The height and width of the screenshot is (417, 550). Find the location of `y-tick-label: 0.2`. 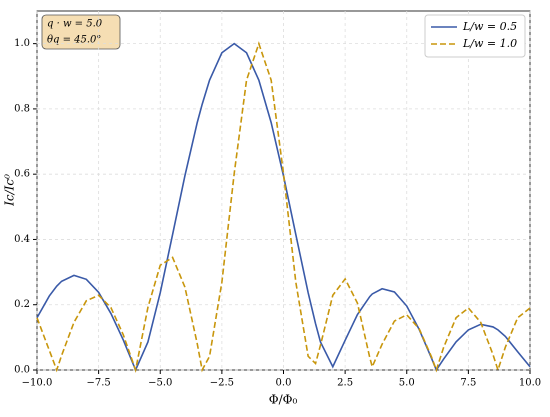

y-tick-label: 0.2 is located at coordinates (22, 304).